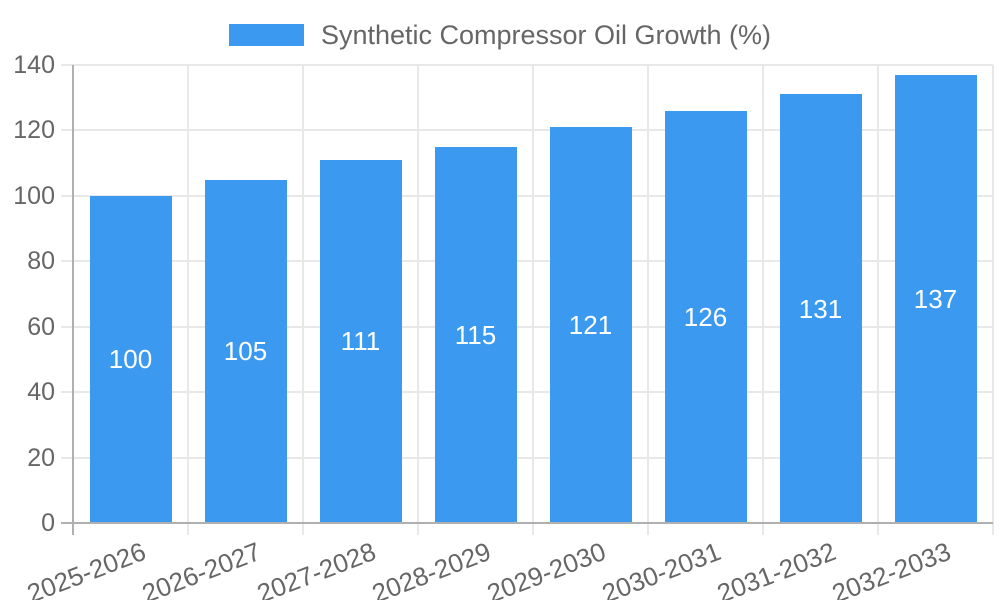  What do you see at coordinates (48, 523) in the screenshot?
I see `y-tick-label: 0` at bounding box center [48, 523].